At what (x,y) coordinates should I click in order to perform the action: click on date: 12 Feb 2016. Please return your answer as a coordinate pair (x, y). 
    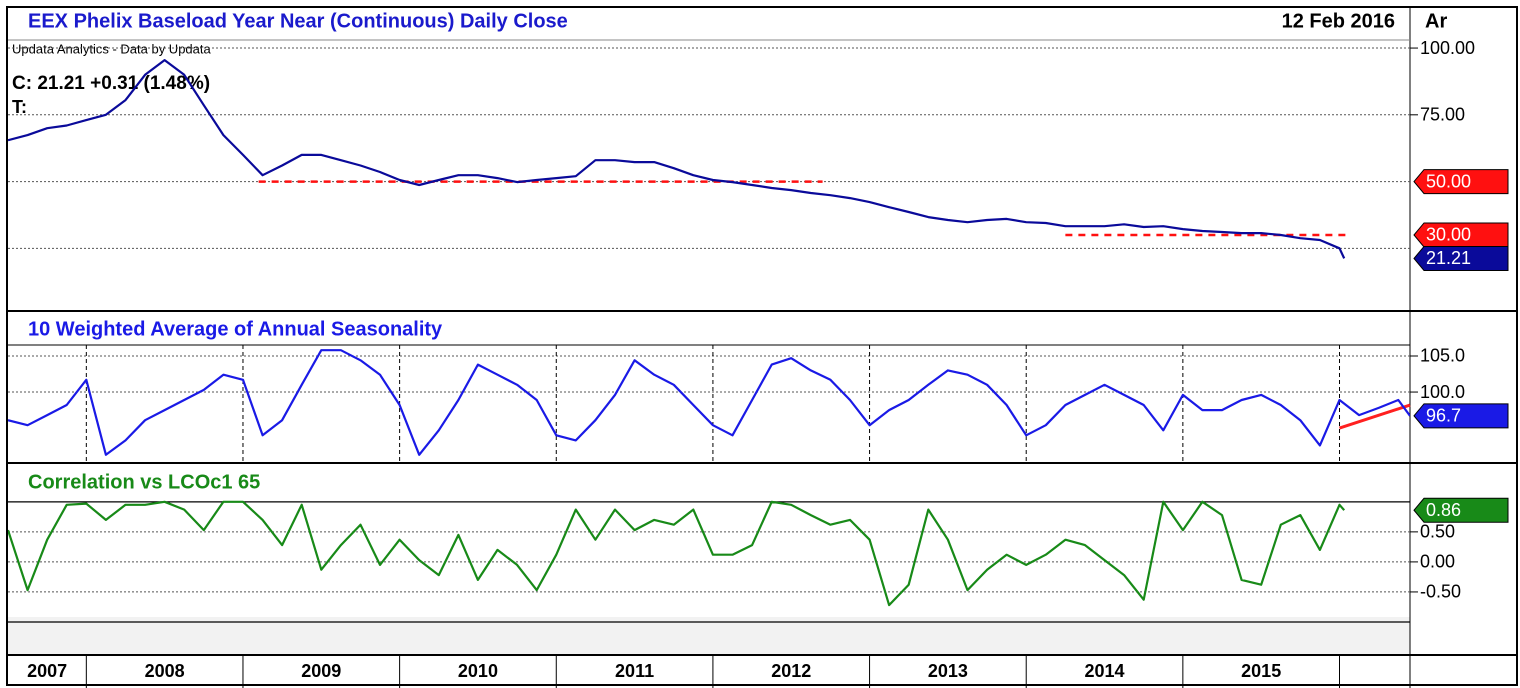
    Looking at the image, I should click on (1338, 21).